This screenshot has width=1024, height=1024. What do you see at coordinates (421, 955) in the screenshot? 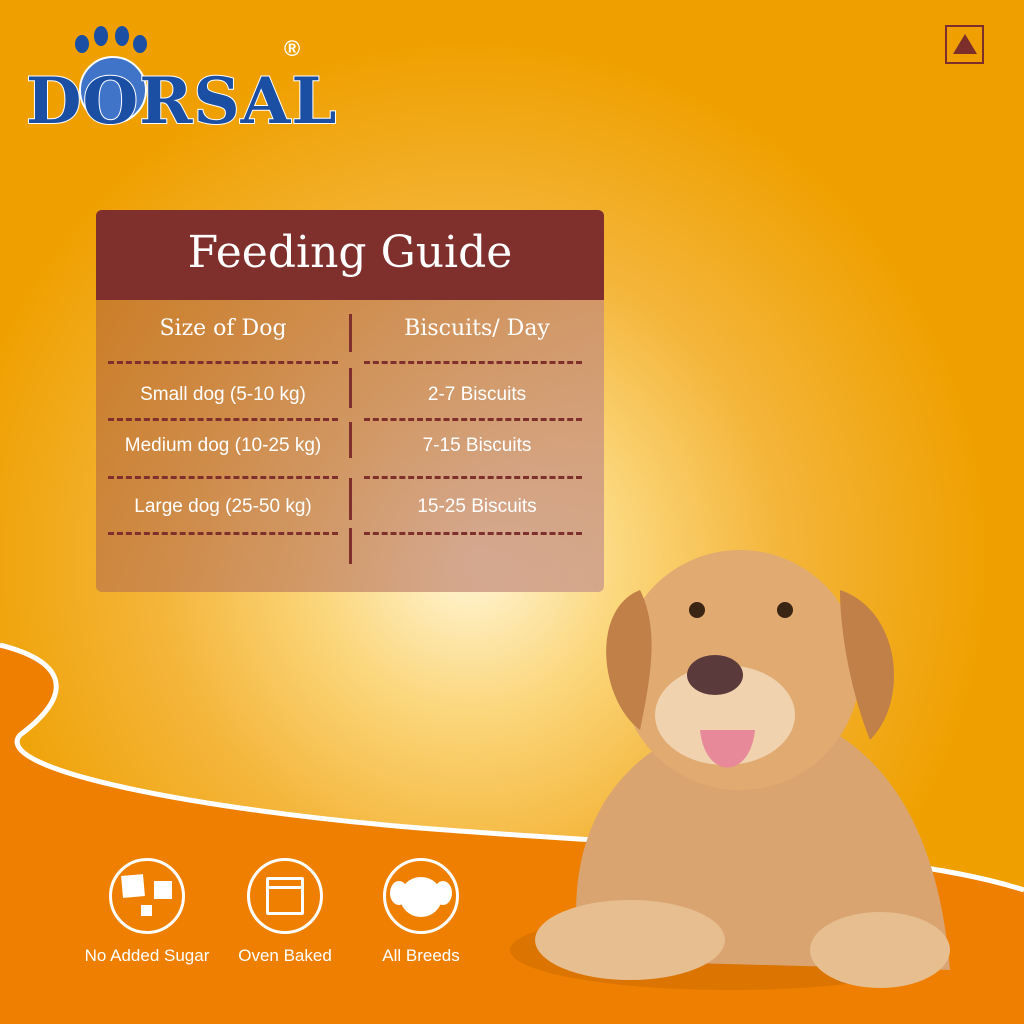
I see `feature-label: All Breeds` at bounding box center [421, 955].